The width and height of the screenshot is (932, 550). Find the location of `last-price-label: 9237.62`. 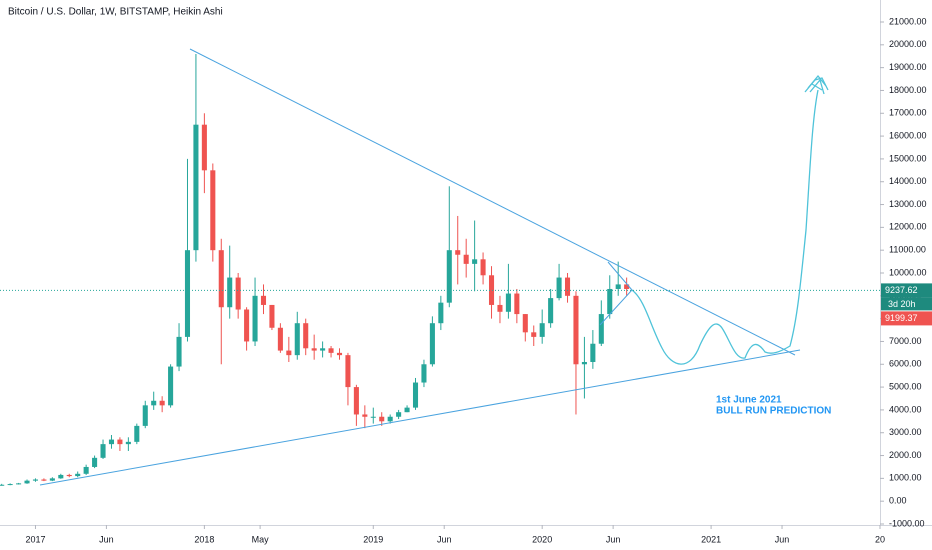

last-price-label: 9237.62 is located at coordinates (901, 290).